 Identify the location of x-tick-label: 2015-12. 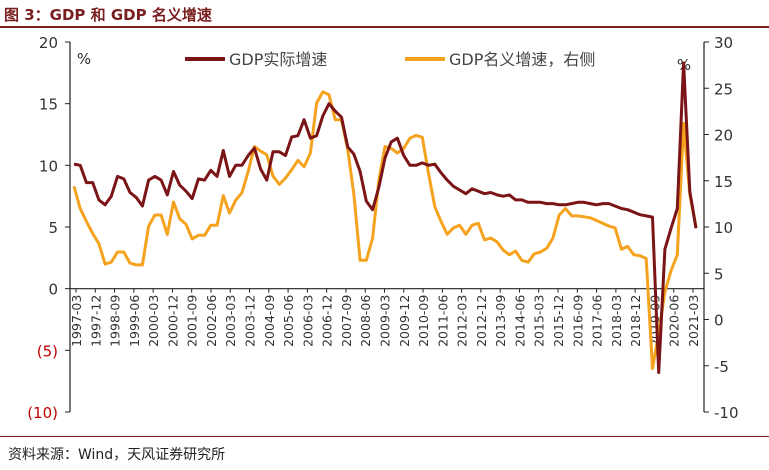
(558, 321).